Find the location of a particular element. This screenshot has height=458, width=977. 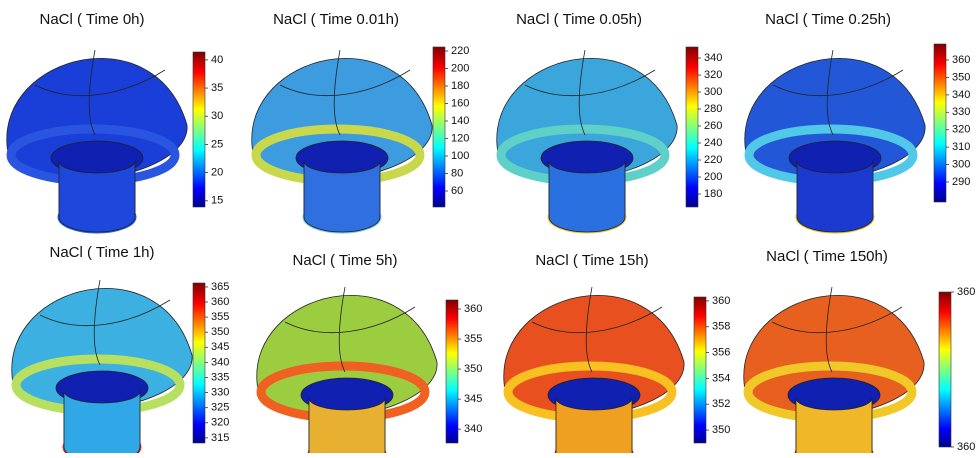

colorbar-tick-label: 15 is located at coordinates (217, 201).